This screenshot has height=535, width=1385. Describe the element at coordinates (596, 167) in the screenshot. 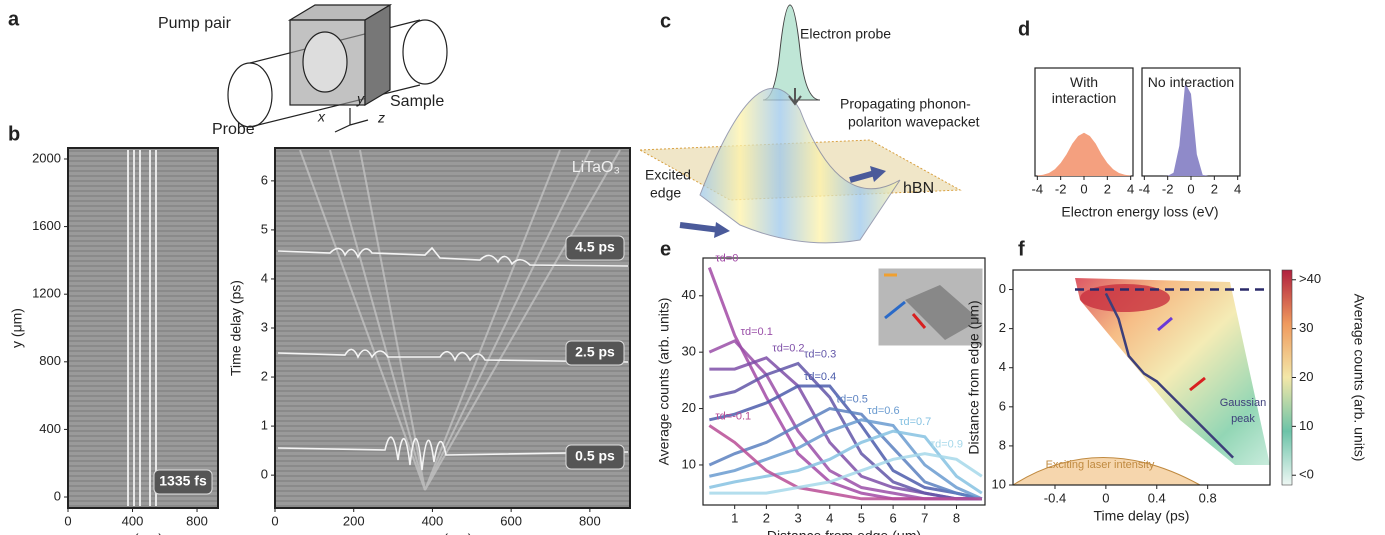

I see `material-label: LiTaO₃` at that location.